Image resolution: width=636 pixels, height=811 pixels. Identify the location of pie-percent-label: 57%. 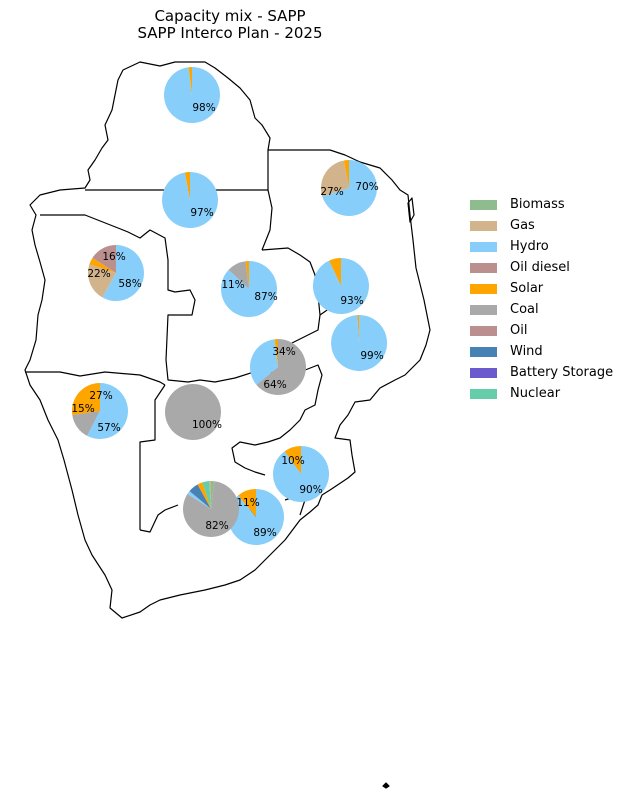
(108, 428).